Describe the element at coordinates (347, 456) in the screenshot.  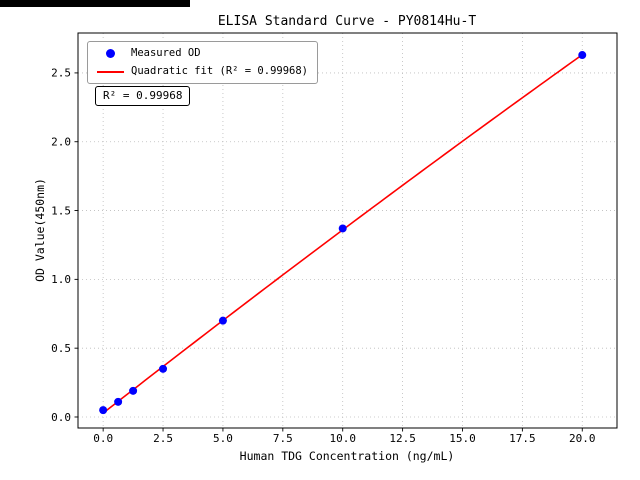
I see `x-axis-label: Human TDG Concentration (ng/mL)` at that location.